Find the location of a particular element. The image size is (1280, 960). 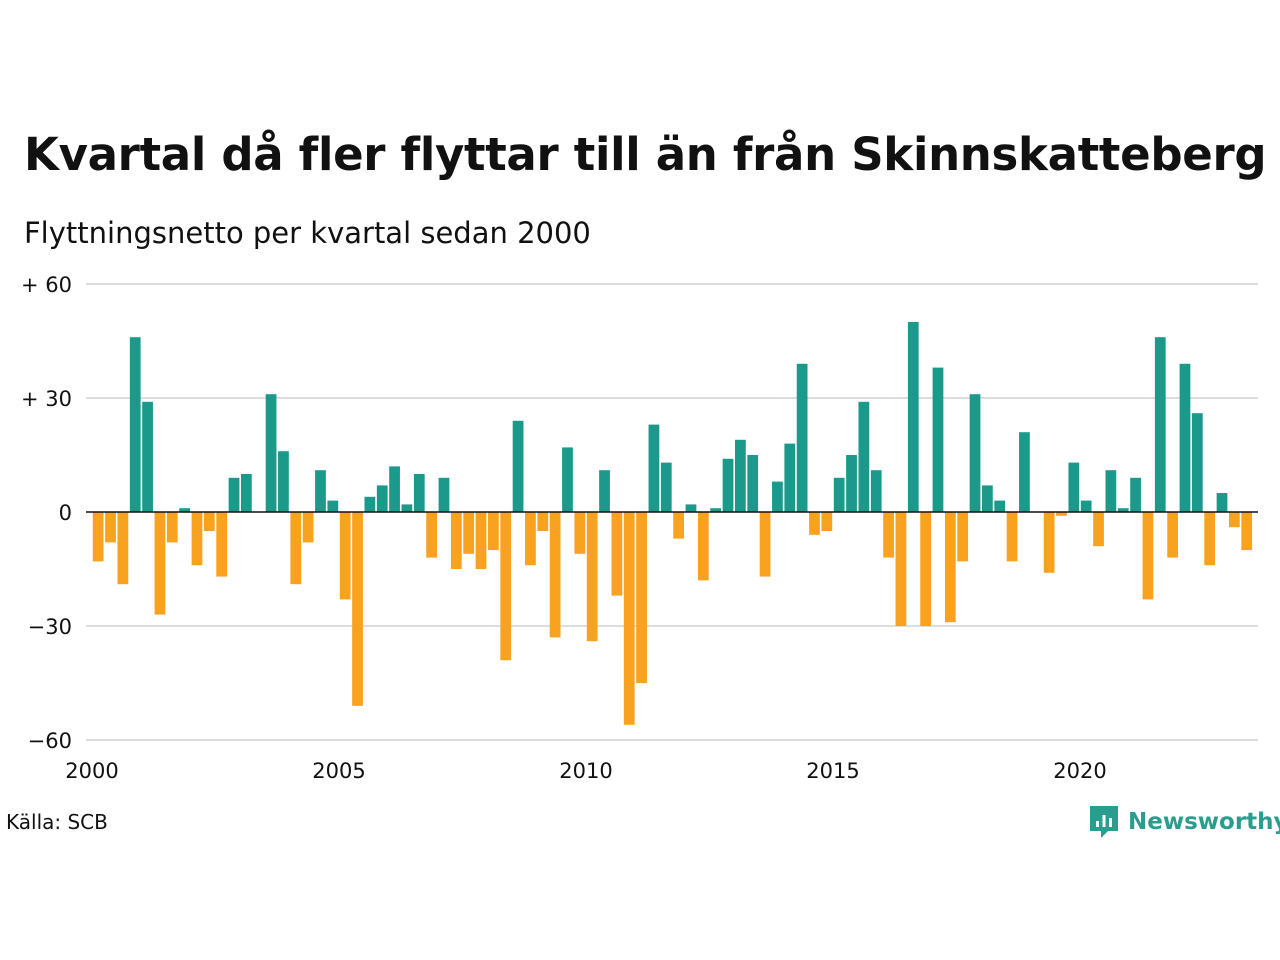

y-tick-label: 0 is located at coordinates (65, 513).